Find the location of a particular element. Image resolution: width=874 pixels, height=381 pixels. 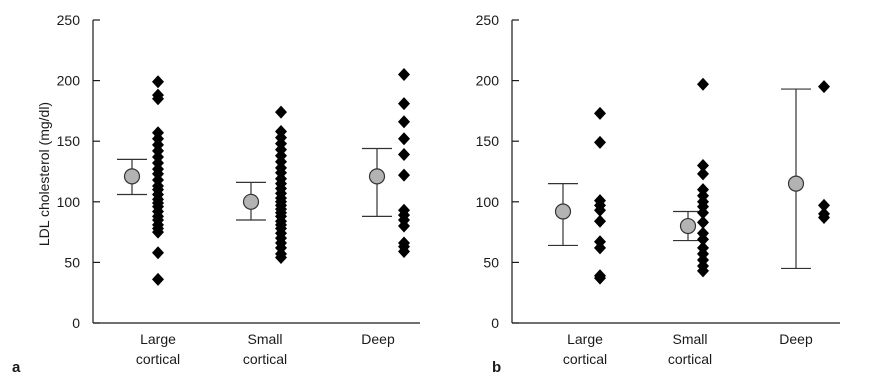

panel-label: a is located at coordinates (16, 367).